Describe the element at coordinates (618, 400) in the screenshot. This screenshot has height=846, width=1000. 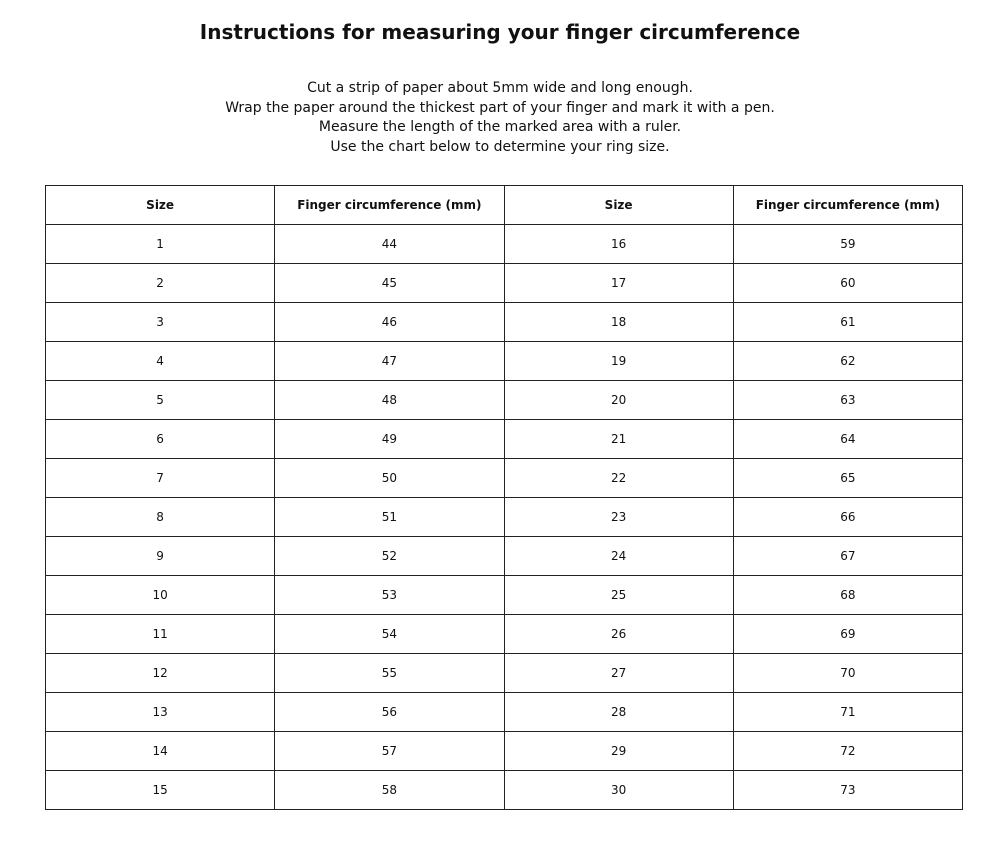
I see `table-cell: 20` at that location.